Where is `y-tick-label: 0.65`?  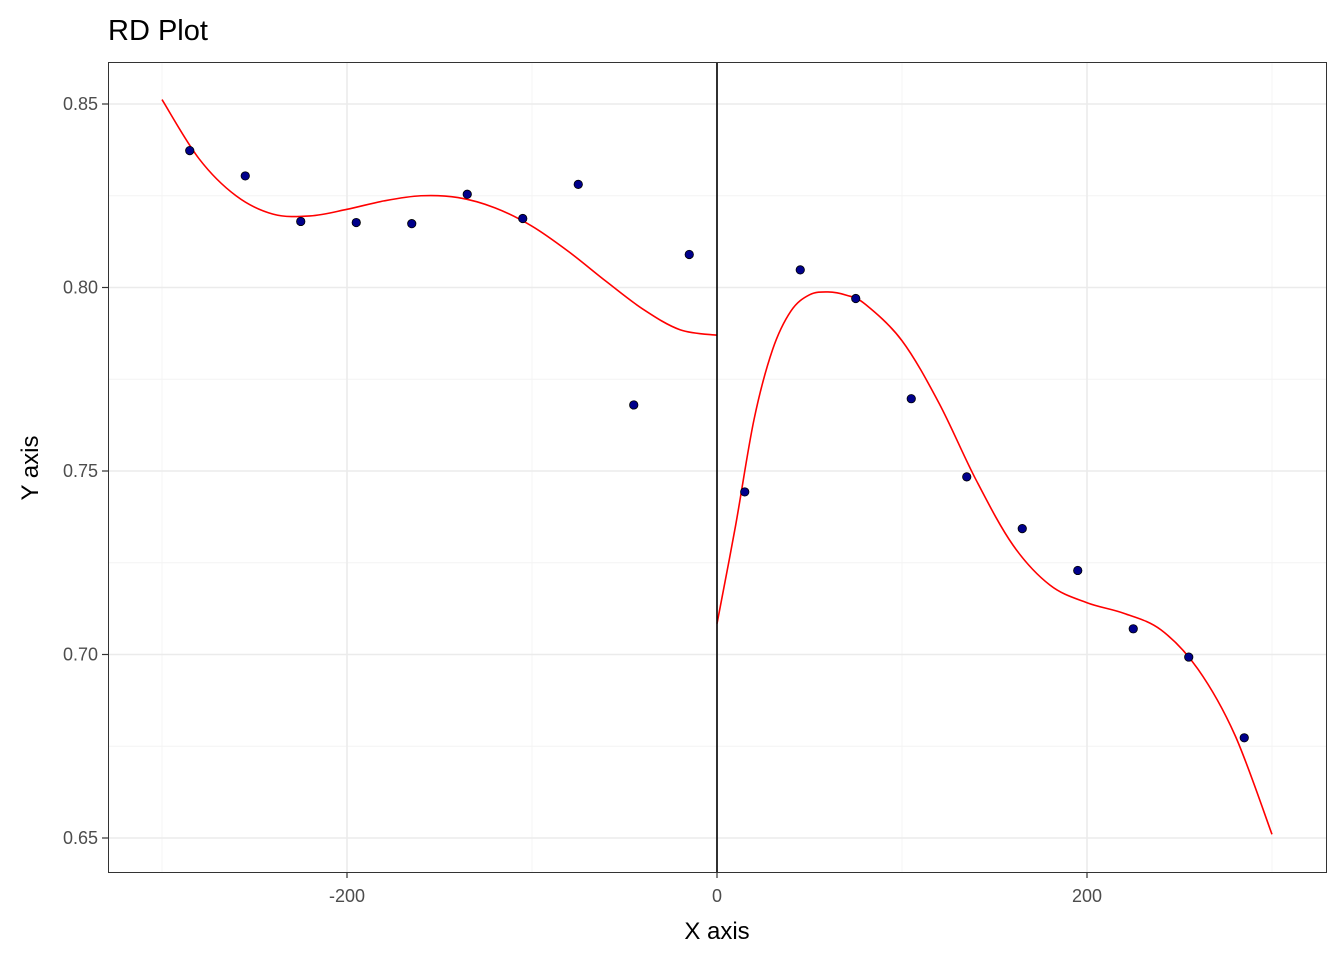
y-tick-label: 0.65 is located at coordinates (80, 838).